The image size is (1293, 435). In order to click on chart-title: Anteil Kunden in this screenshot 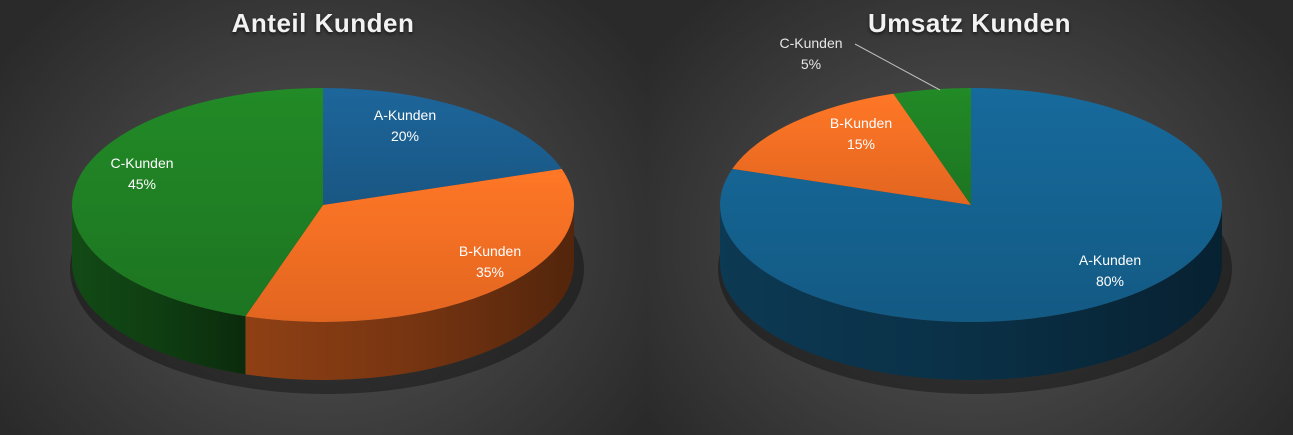, I will do `click(323, 23)`.